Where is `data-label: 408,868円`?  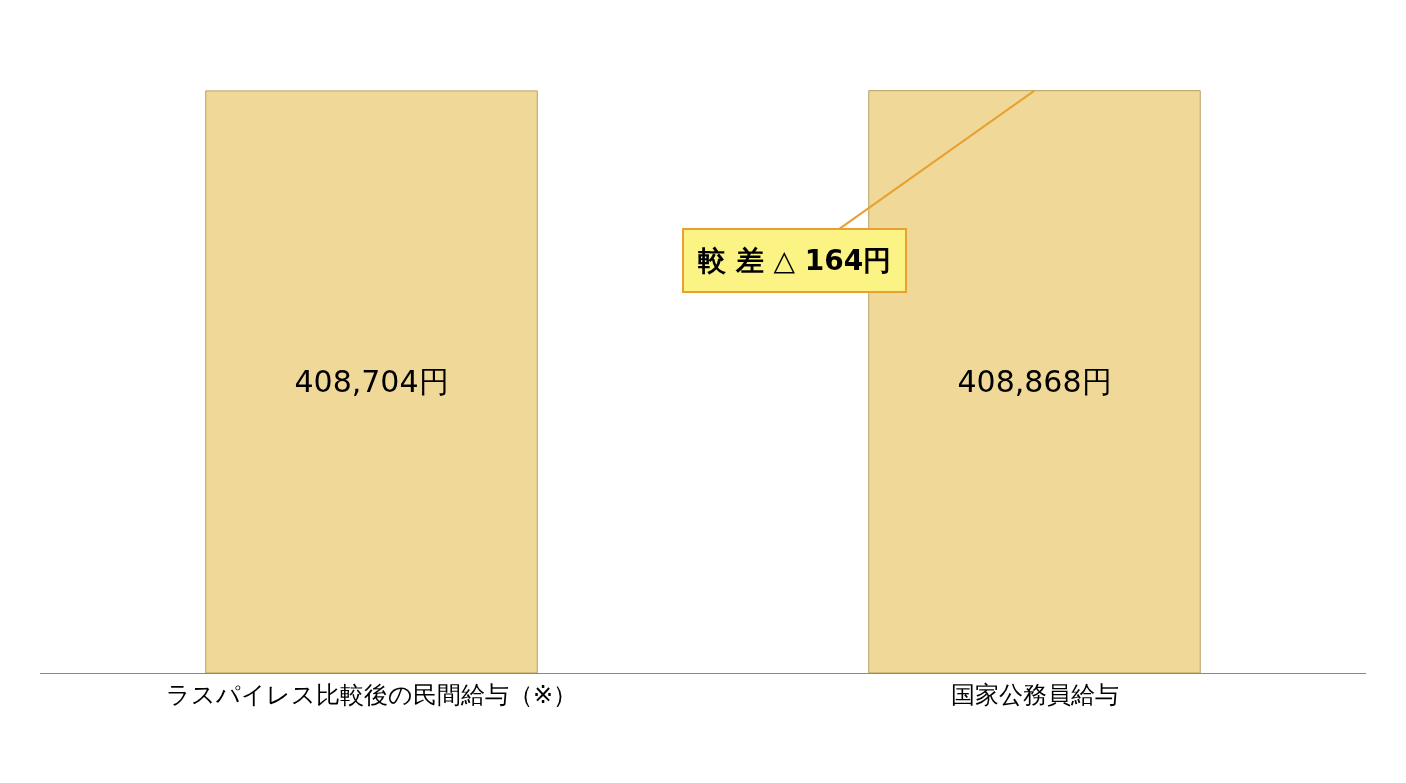
data-label: 408,868円 is located at coordinates (1034, 382).